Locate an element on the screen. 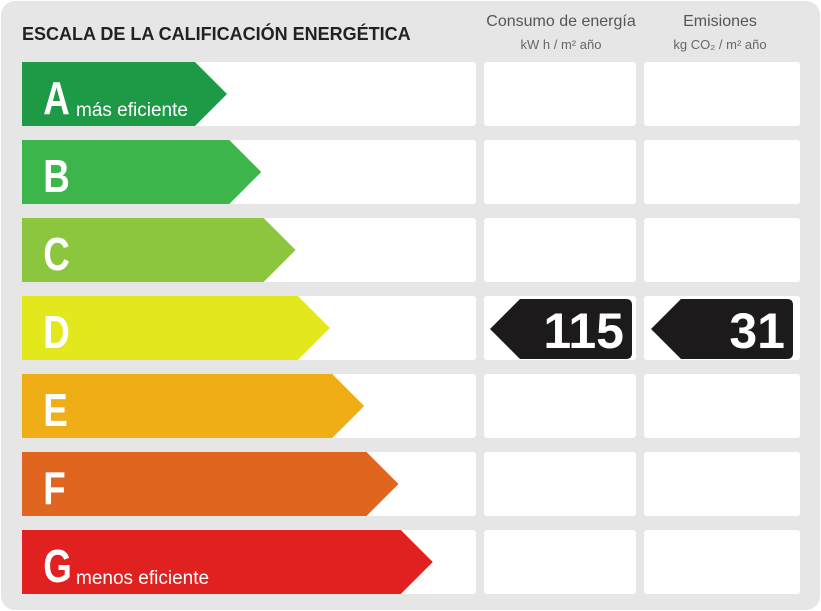 This screenshot has height=611, width=821. column-title: Consumo de energía is located at coordinates (561, 21).